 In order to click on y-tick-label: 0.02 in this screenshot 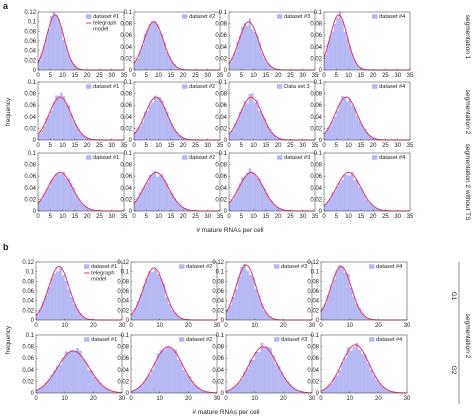, I will do `click(218, 311)`.